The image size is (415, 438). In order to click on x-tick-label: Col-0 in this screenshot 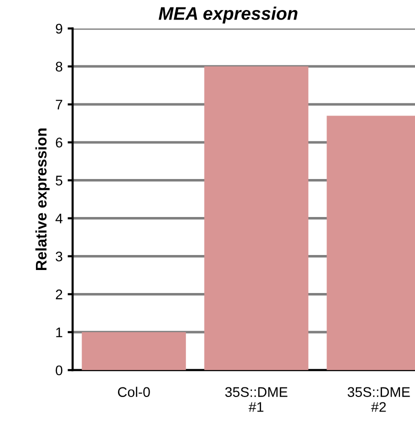, I will do `click(134, 391)`.